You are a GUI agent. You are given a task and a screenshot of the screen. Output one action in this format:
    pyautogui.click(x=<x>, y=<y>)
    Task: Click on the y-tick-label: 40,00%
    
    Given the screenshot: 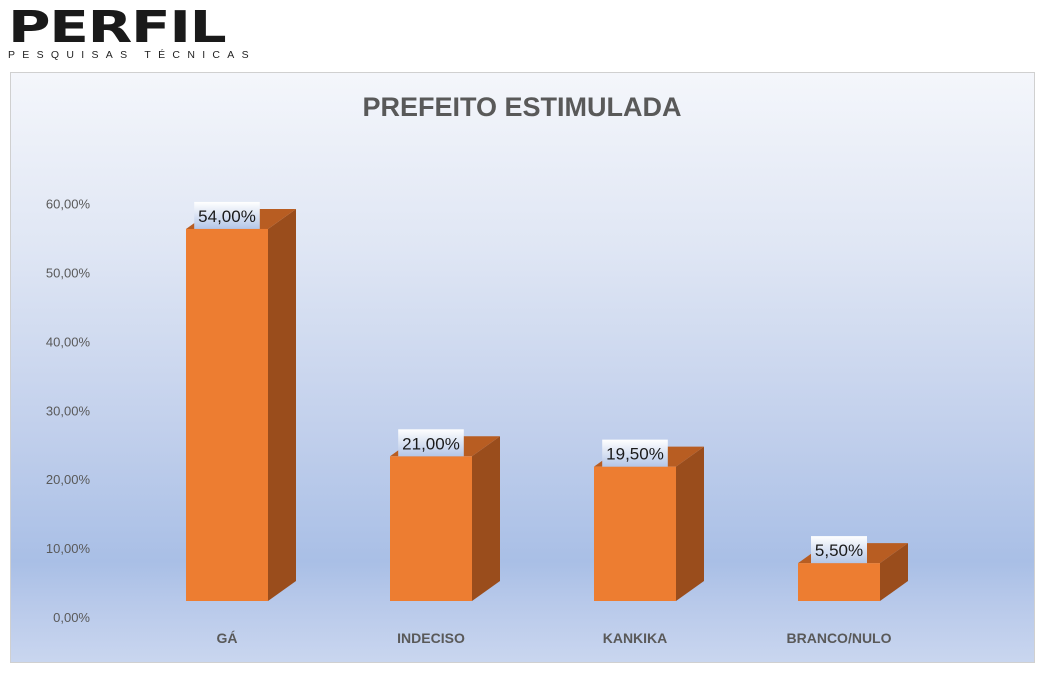 What is the action you would take?
    pyautogui.click(x=68, y=341)
    